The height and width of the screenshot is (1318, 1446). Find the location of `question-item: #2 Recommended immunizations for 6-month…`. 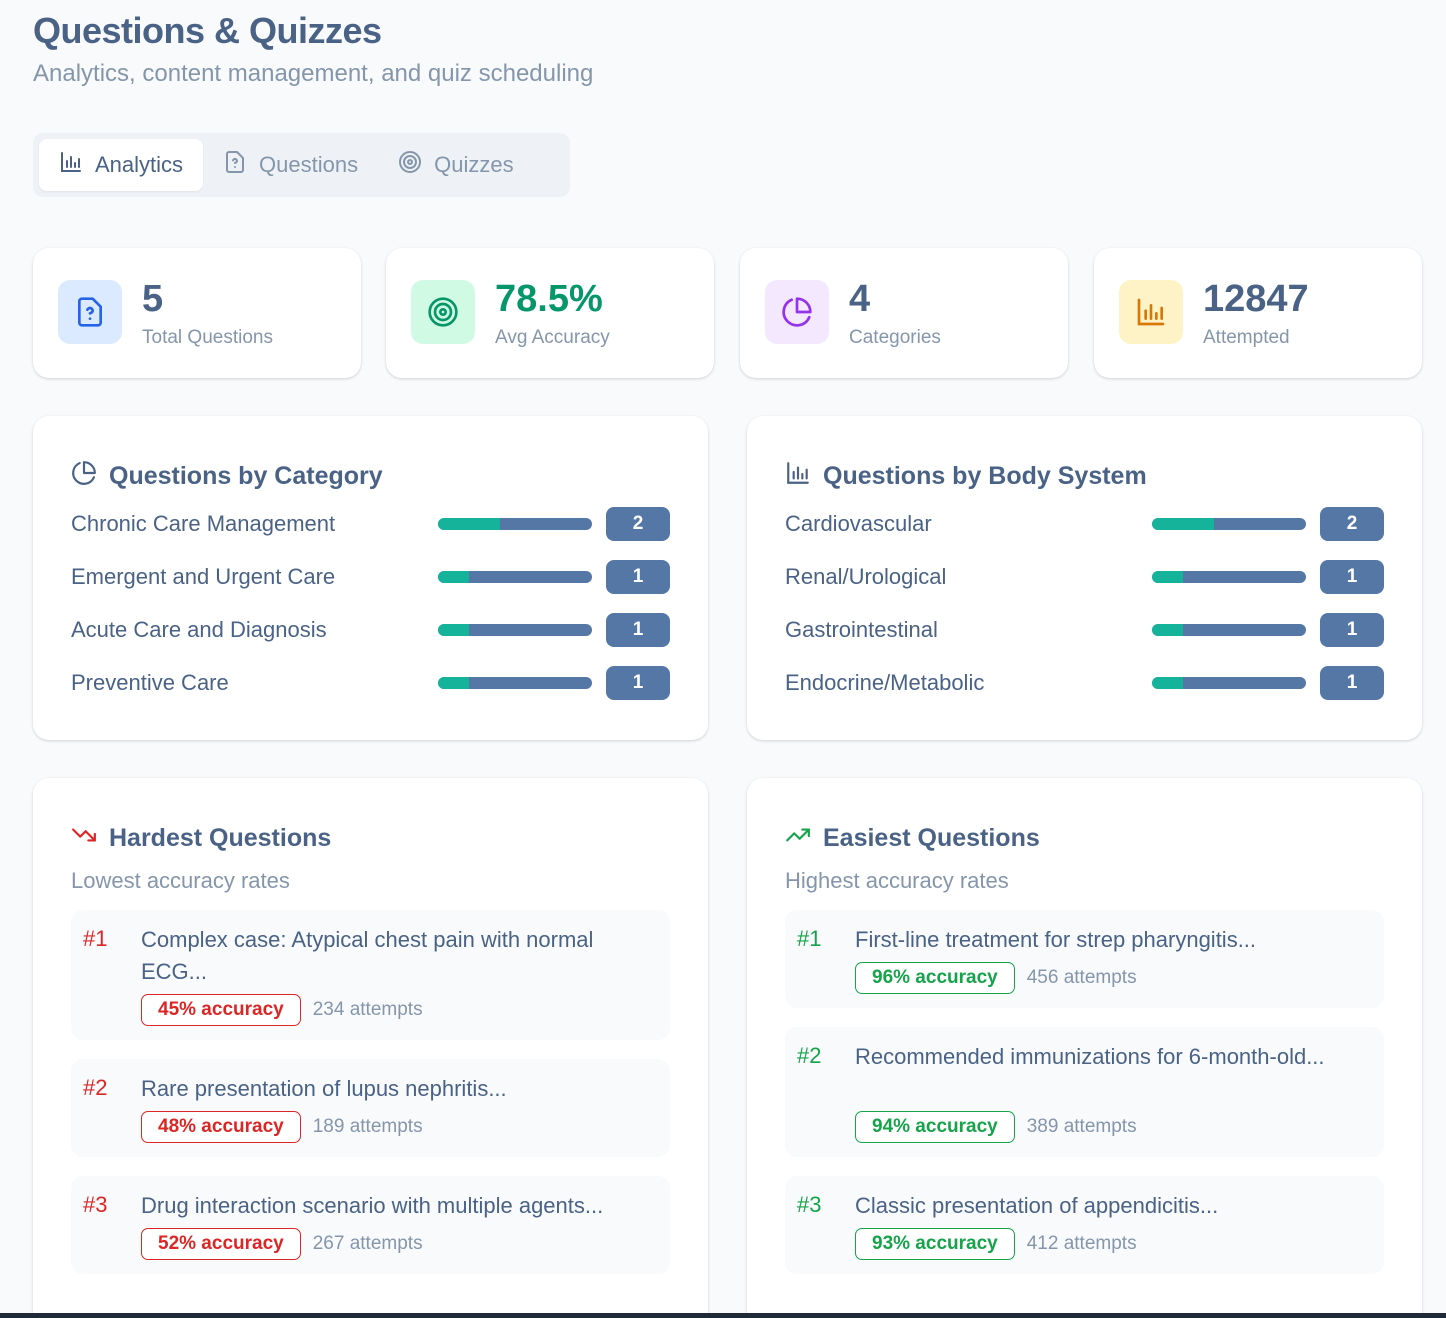

question-item: #2 Recommended immunizations for 6-month… is located at coordinates (1084, 1092).